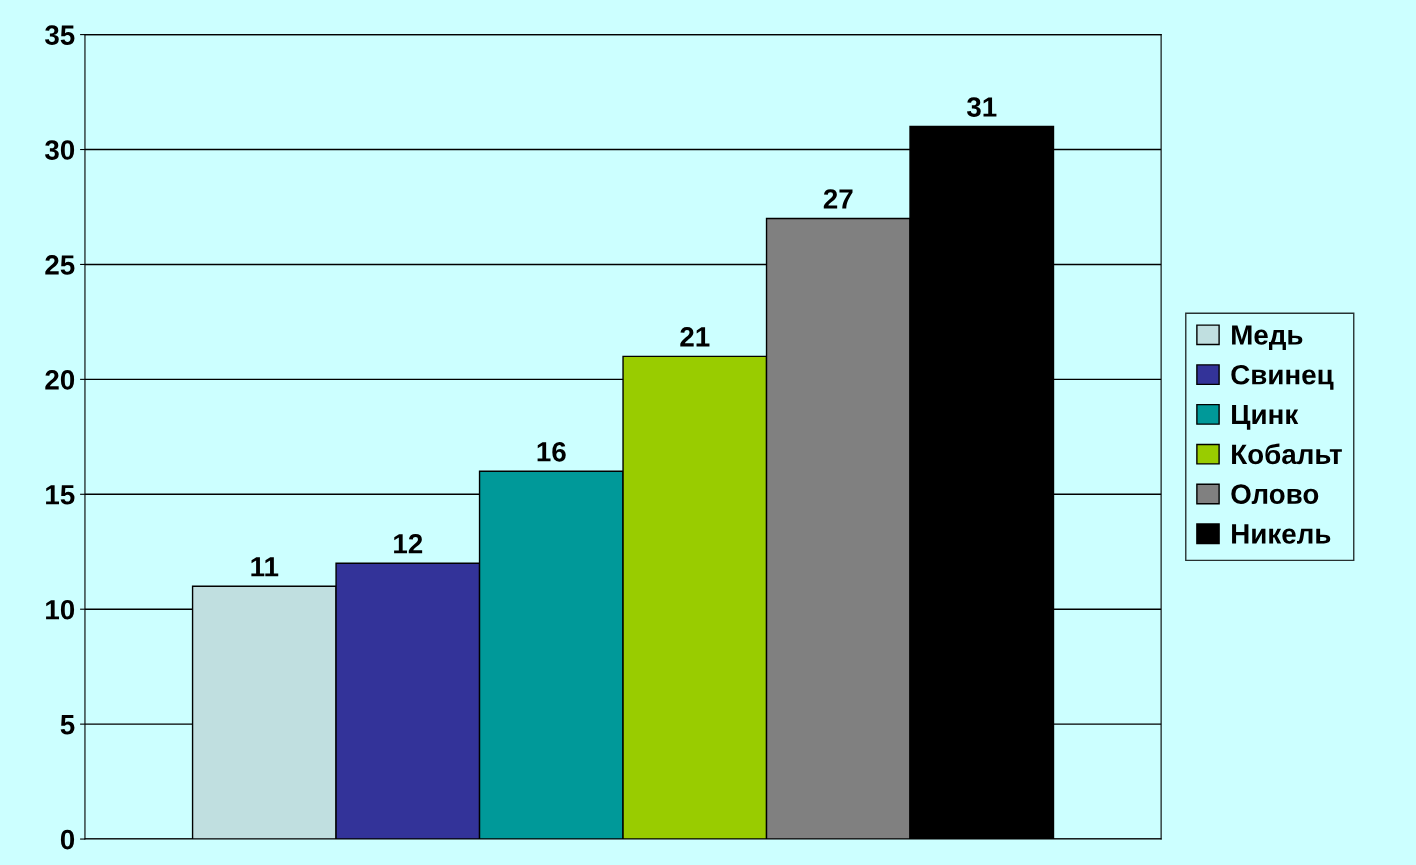  I want to click on data-label: 27, so click(838, 199).